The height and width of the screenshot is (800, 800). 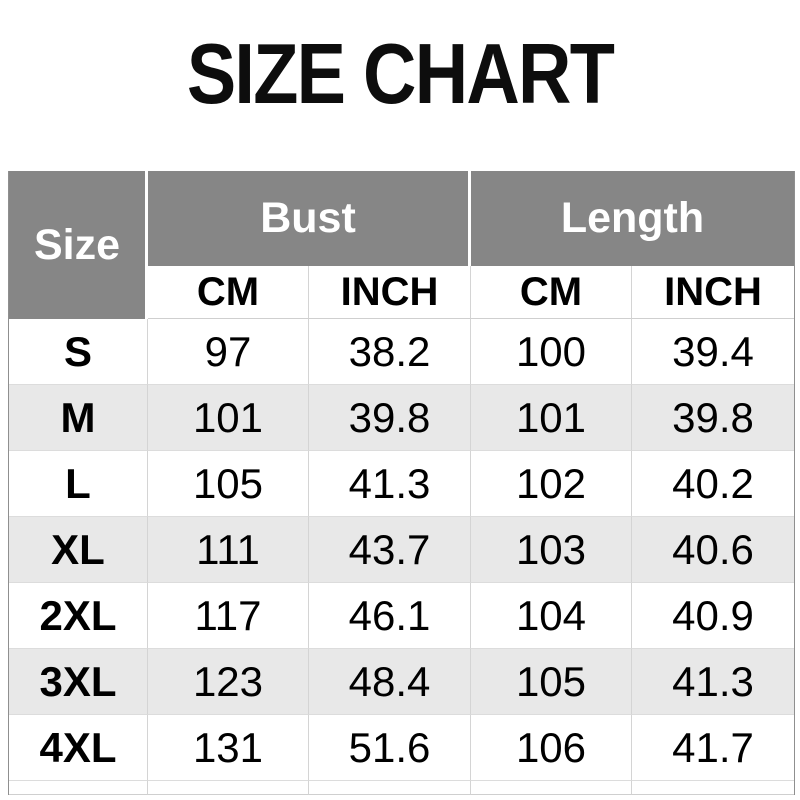 What do you see at coordinates (228, 616) in the screenshot?
I see `value-cell: 117` at bounding box center [228, 616].